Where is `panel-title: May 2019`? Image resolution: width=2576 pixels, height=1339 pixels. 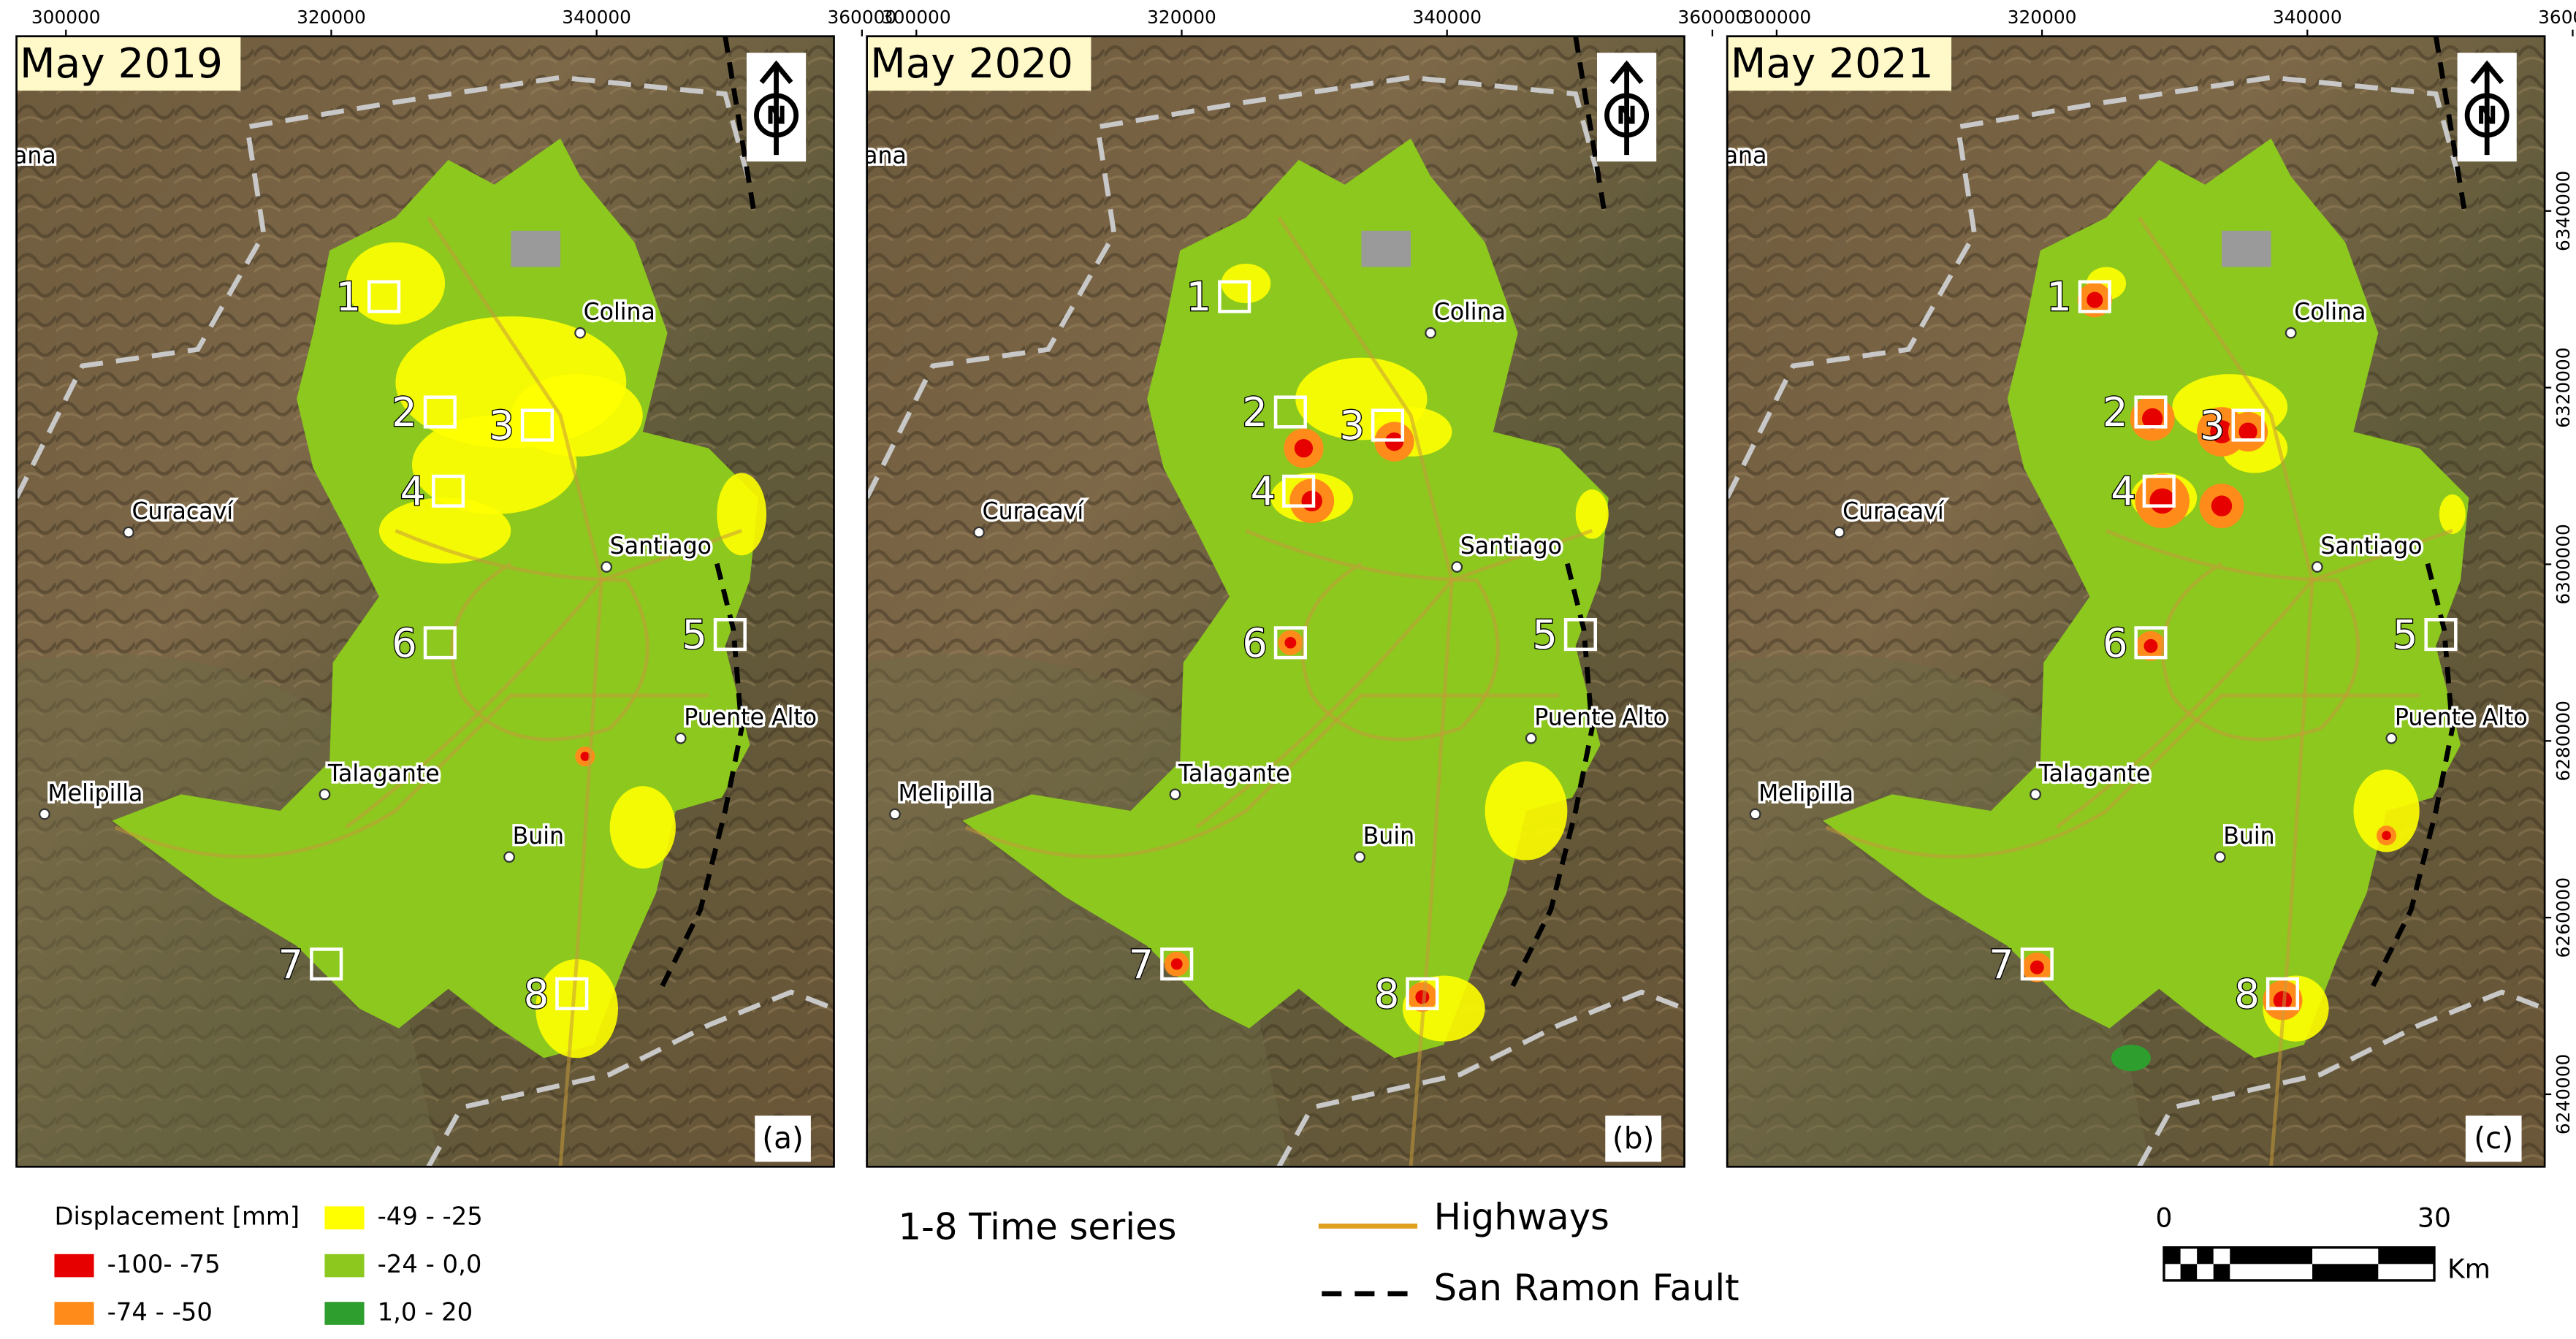
panel-title: May 2019 is located at coordinates (121, 64).